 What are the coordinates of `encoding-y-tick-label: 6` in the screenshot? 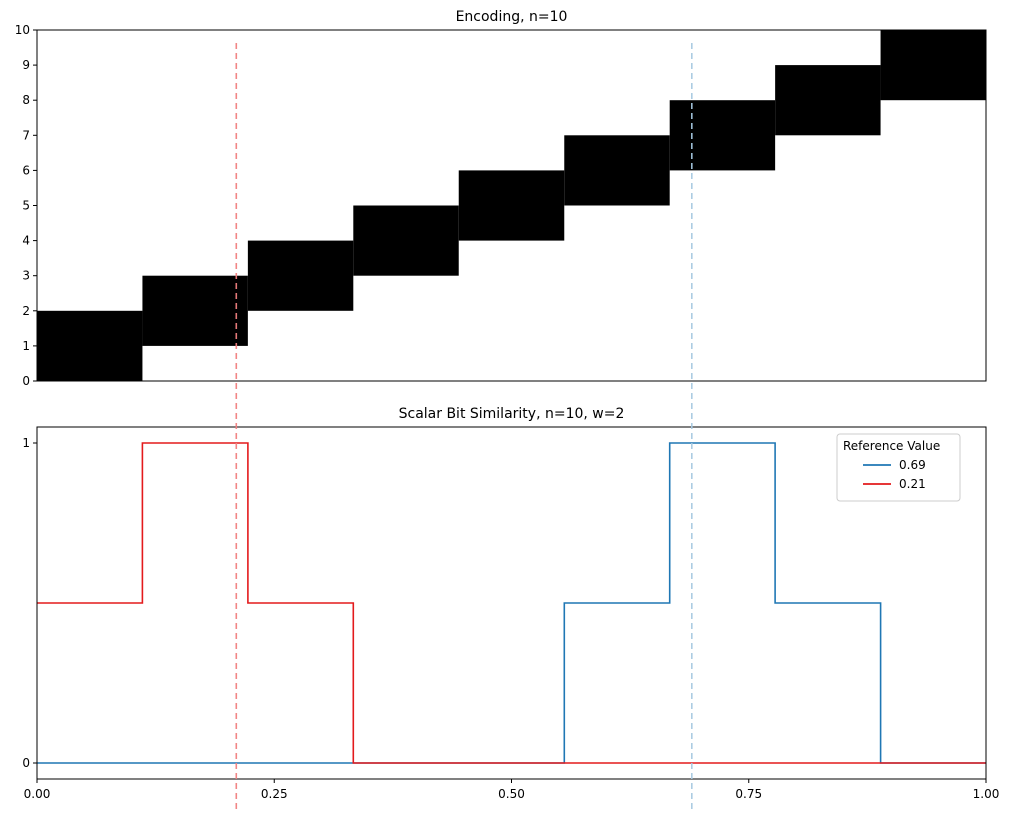 It's located at (26, 170).